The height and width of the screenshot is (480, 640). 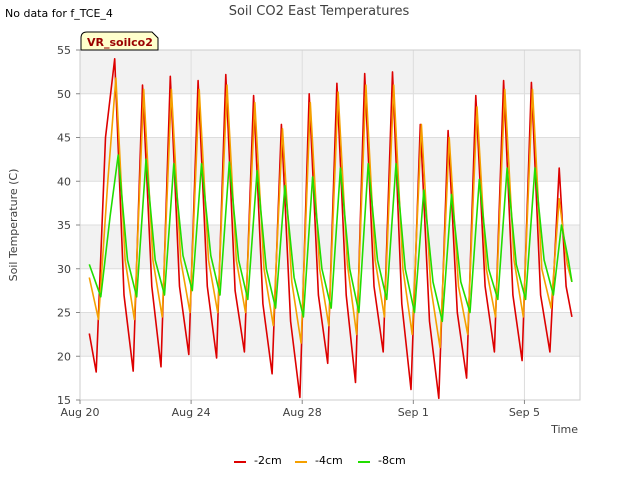 I want to click on chart-title: Soil CO2 East Temperatures, so click(x=319, y=11).